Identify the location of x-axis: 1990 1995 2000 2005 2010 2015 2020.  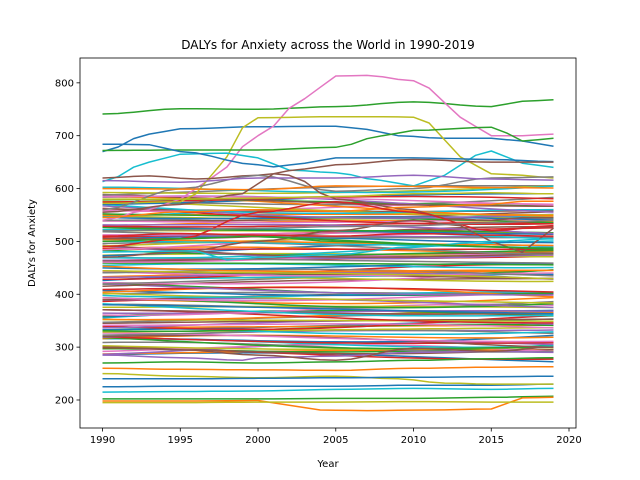
(336, 437).